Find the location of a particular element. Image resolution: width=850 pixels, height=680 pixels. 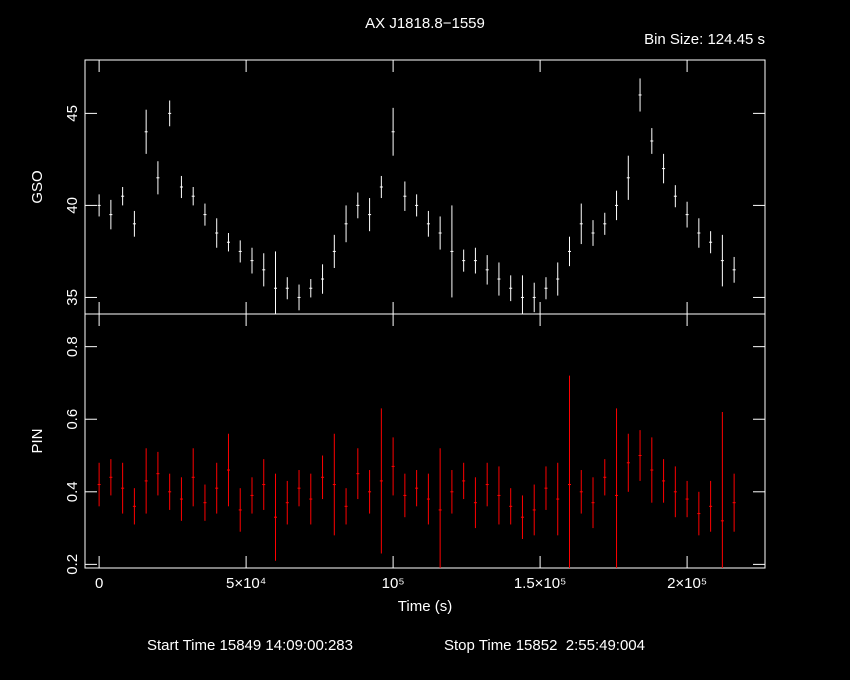

x-tick-label: 2×10⁵ is located at coordinates (687, 583).